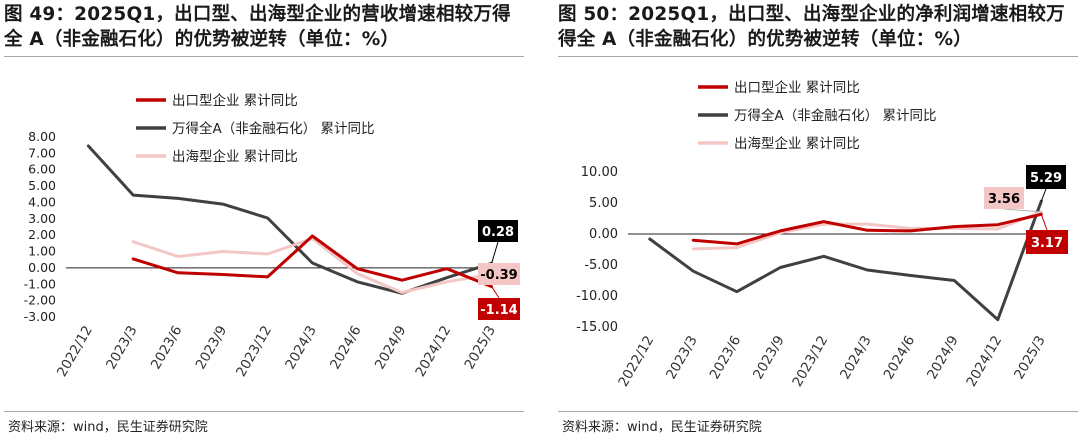  Describe the element at coordinates (40, 283) in the screenshot. I see `y-tick-label: -1.00` at that location.